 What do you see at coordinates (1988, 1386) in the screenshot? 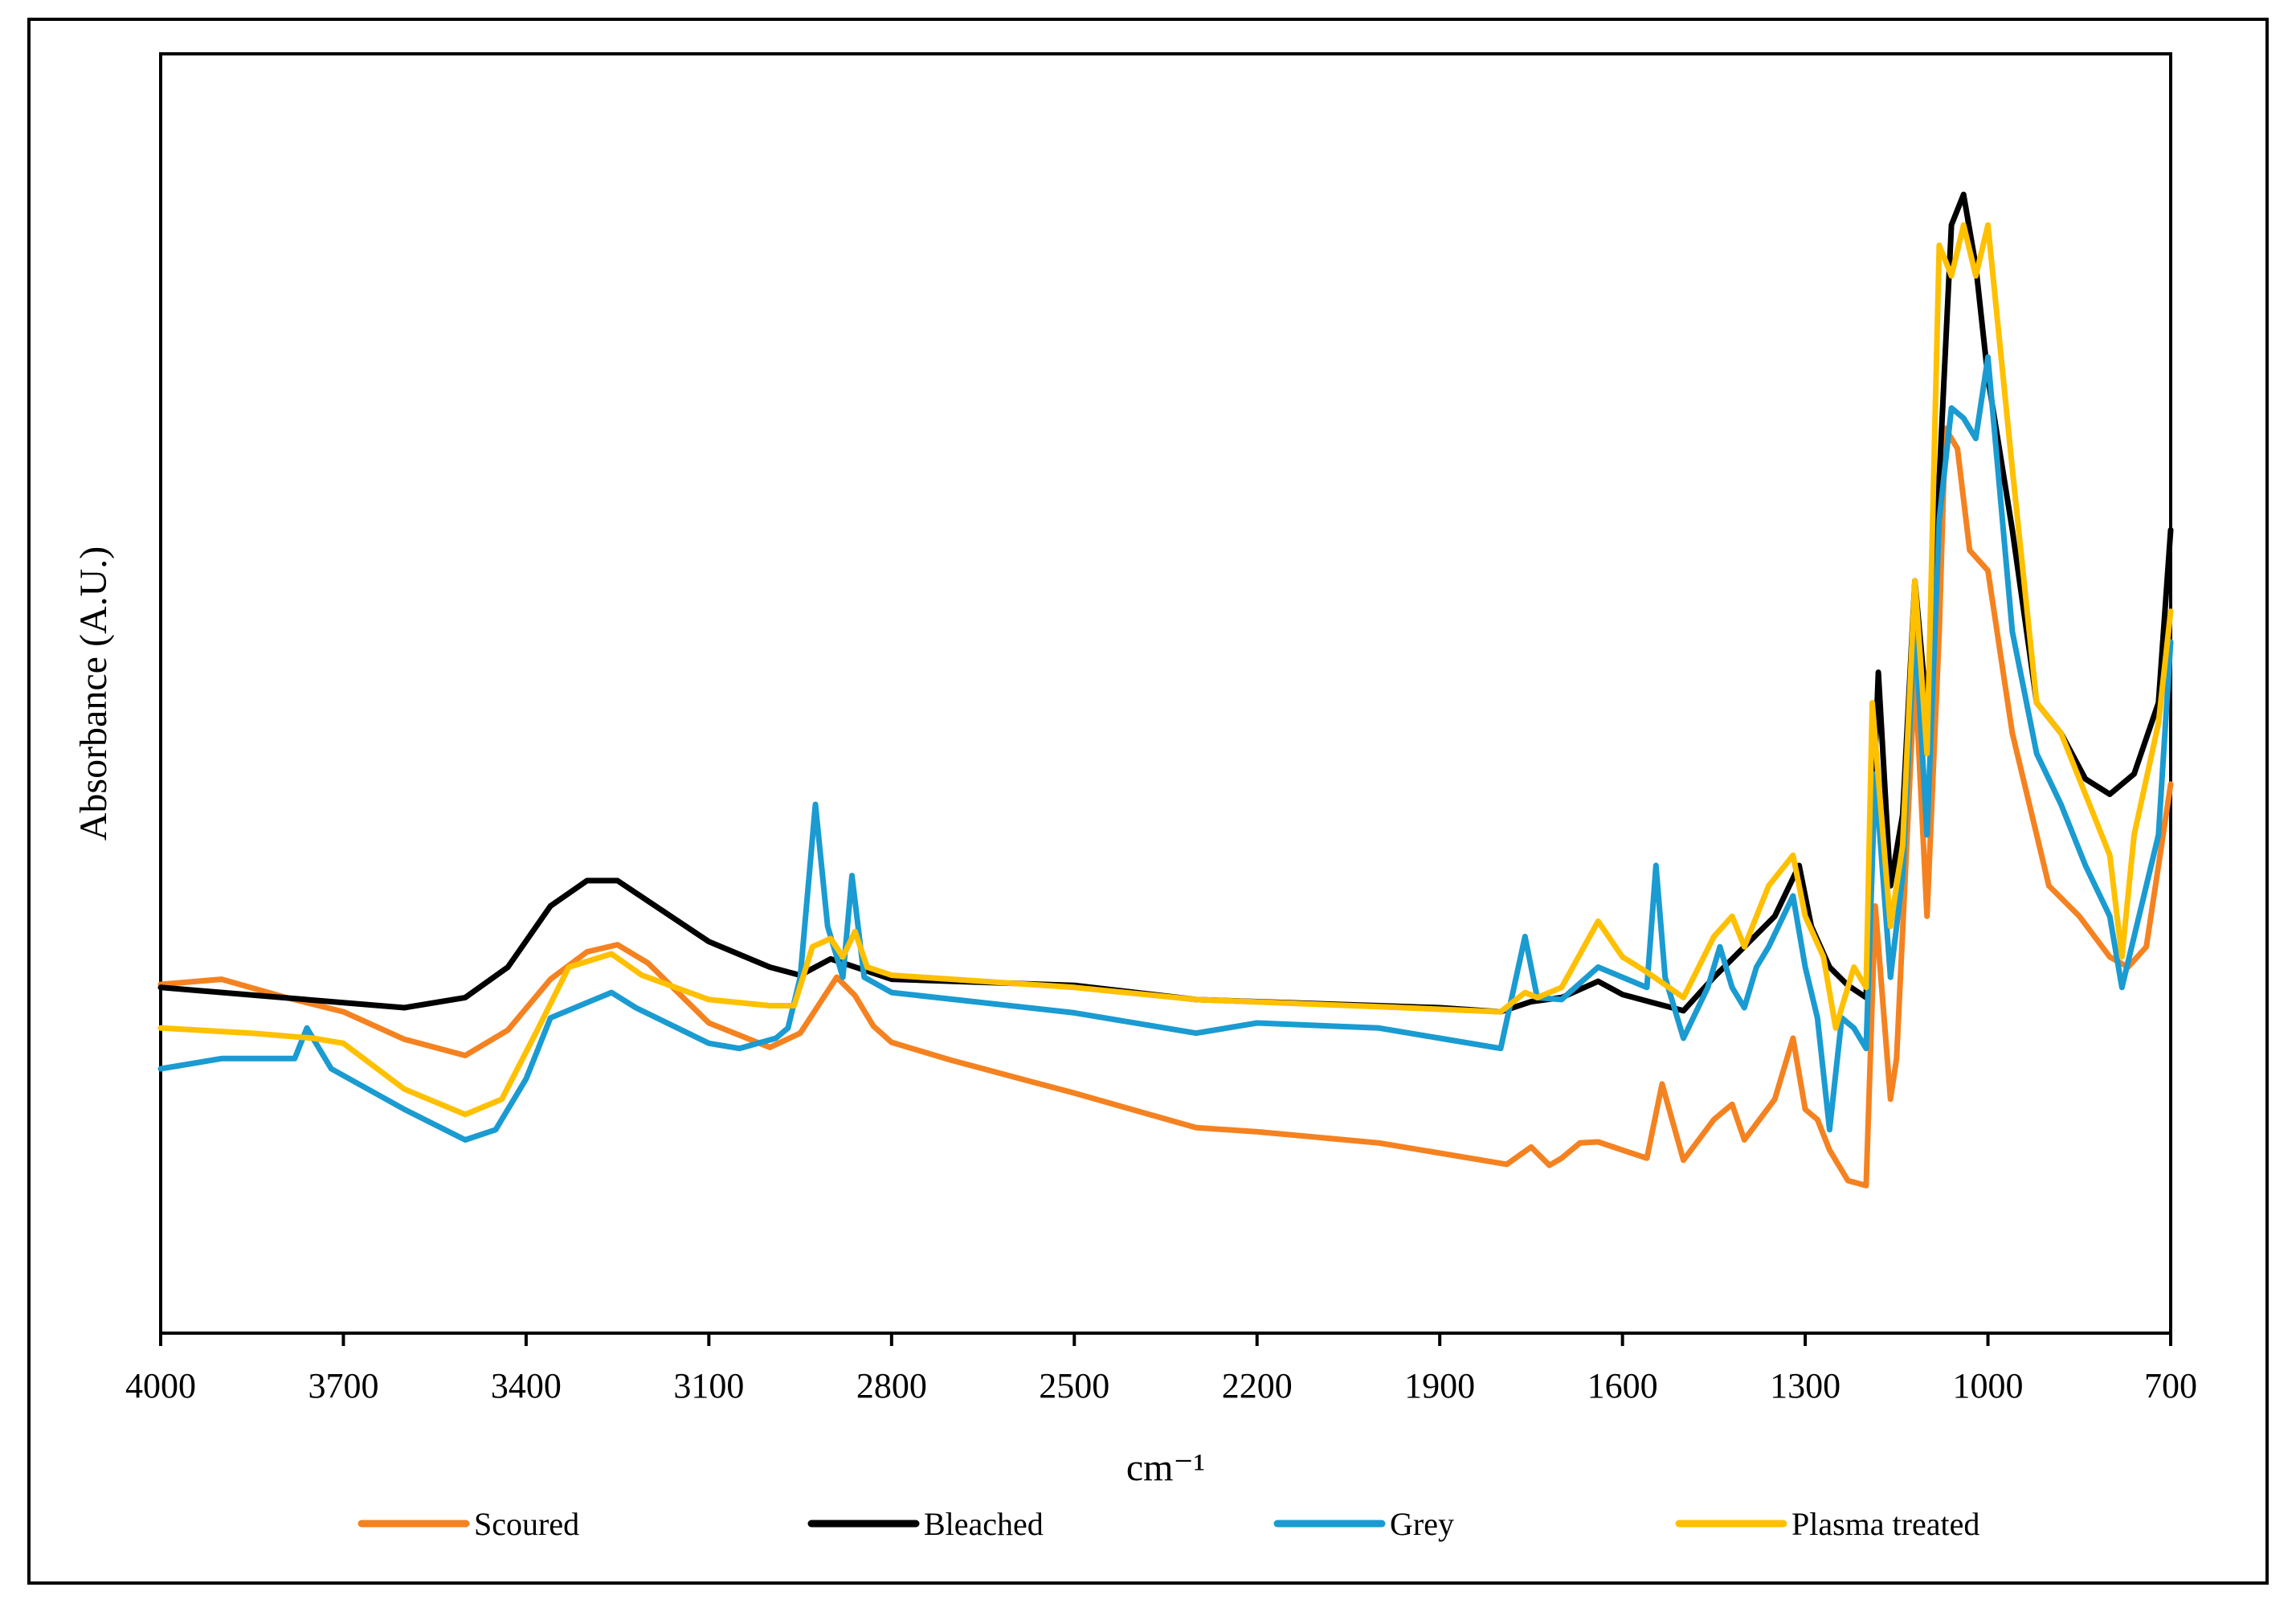
I see `x-tick-label: 1000` at bounding box center [1988, 1386].